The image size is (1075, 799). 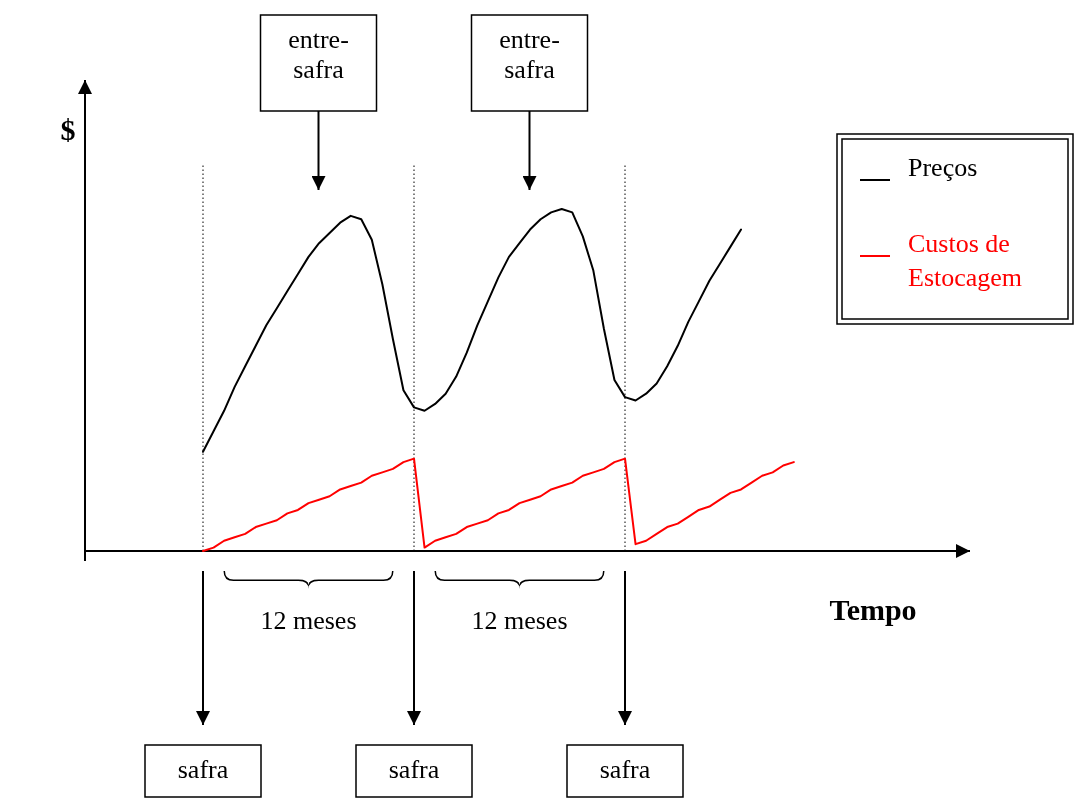 What do you see at coordinates (965, 260) in the screenshot?
I see `legend-label: Custos de Estocagem` at bounding box center [965, 260].